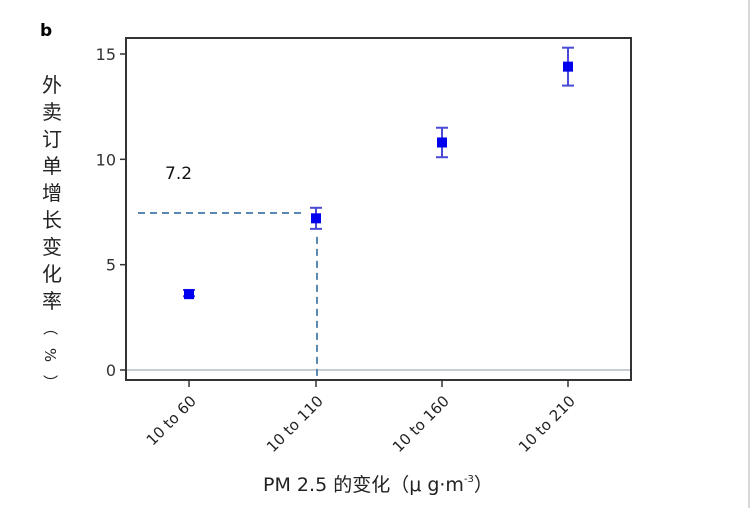 This screenshot has height=508, width=752. What do you see at coordinates (111, 265) in the screenshot?
I see `y-tick-label: 5` at bounding box center [111, 265].